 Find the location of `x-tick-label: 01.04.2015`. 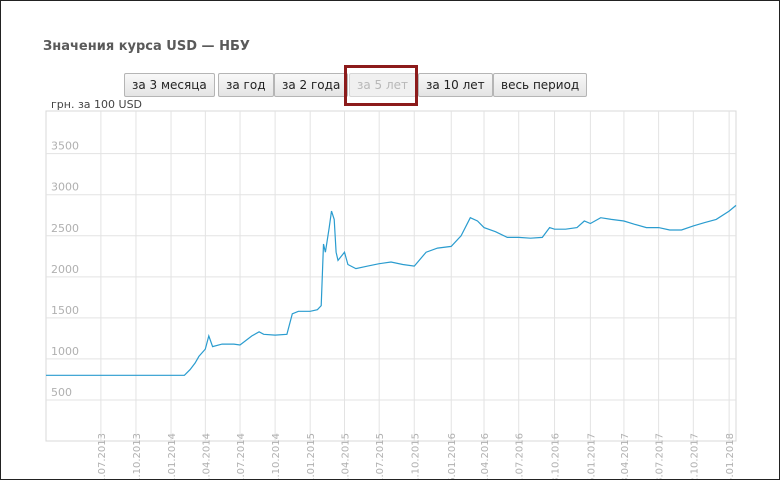

x-tick-label: 01.04.2015 is located at coordinates (345, 456).